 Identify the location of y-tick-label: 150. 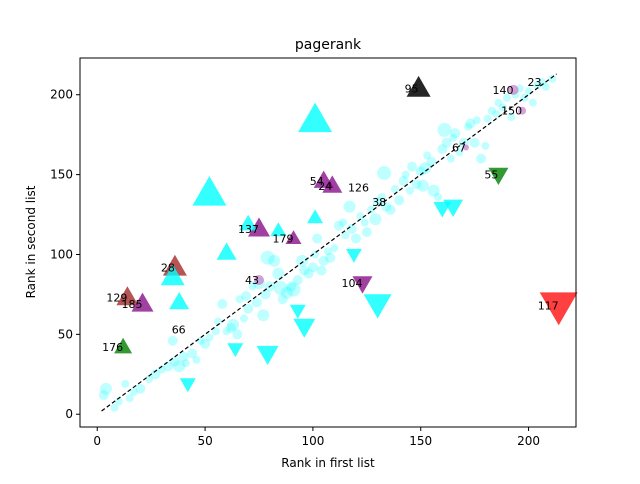
(61, 175).